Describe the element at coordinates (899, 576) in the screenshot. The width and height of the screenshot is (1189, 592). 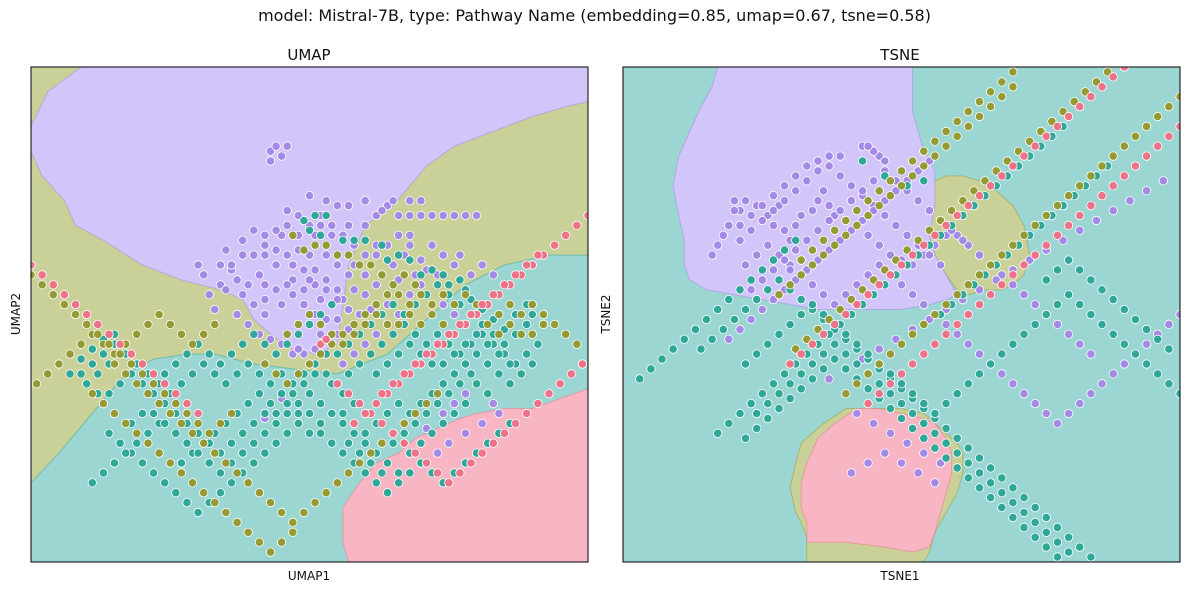
I see `tsne-x-axis-label: TSNE1` at that location.